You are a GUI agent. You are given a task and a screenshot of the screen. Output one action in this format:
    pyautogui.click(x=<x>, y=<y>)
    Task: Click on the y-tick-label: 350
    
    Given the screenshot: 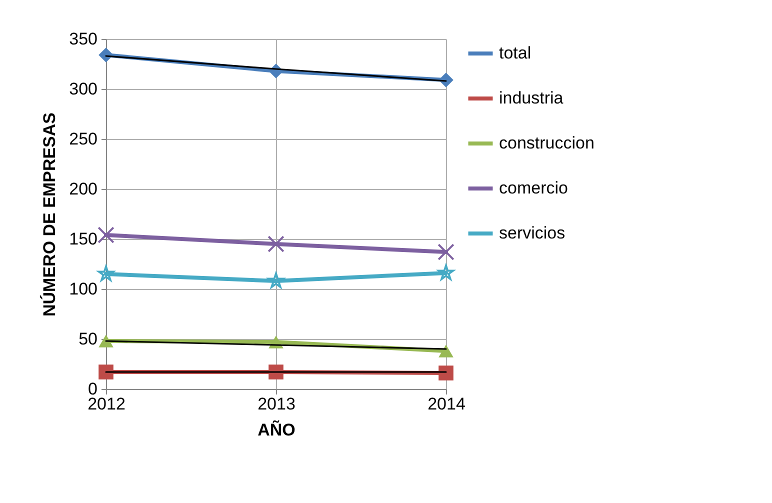 What is the action you would take?
    pyautogui.click(x=83, y=39)
    